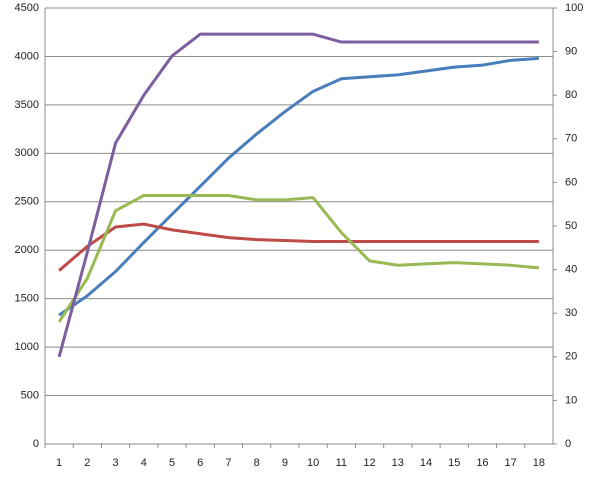  Describe the element at coordinates (144, 463) in the screenshot. I see `x-tick-label: 4` at that location.